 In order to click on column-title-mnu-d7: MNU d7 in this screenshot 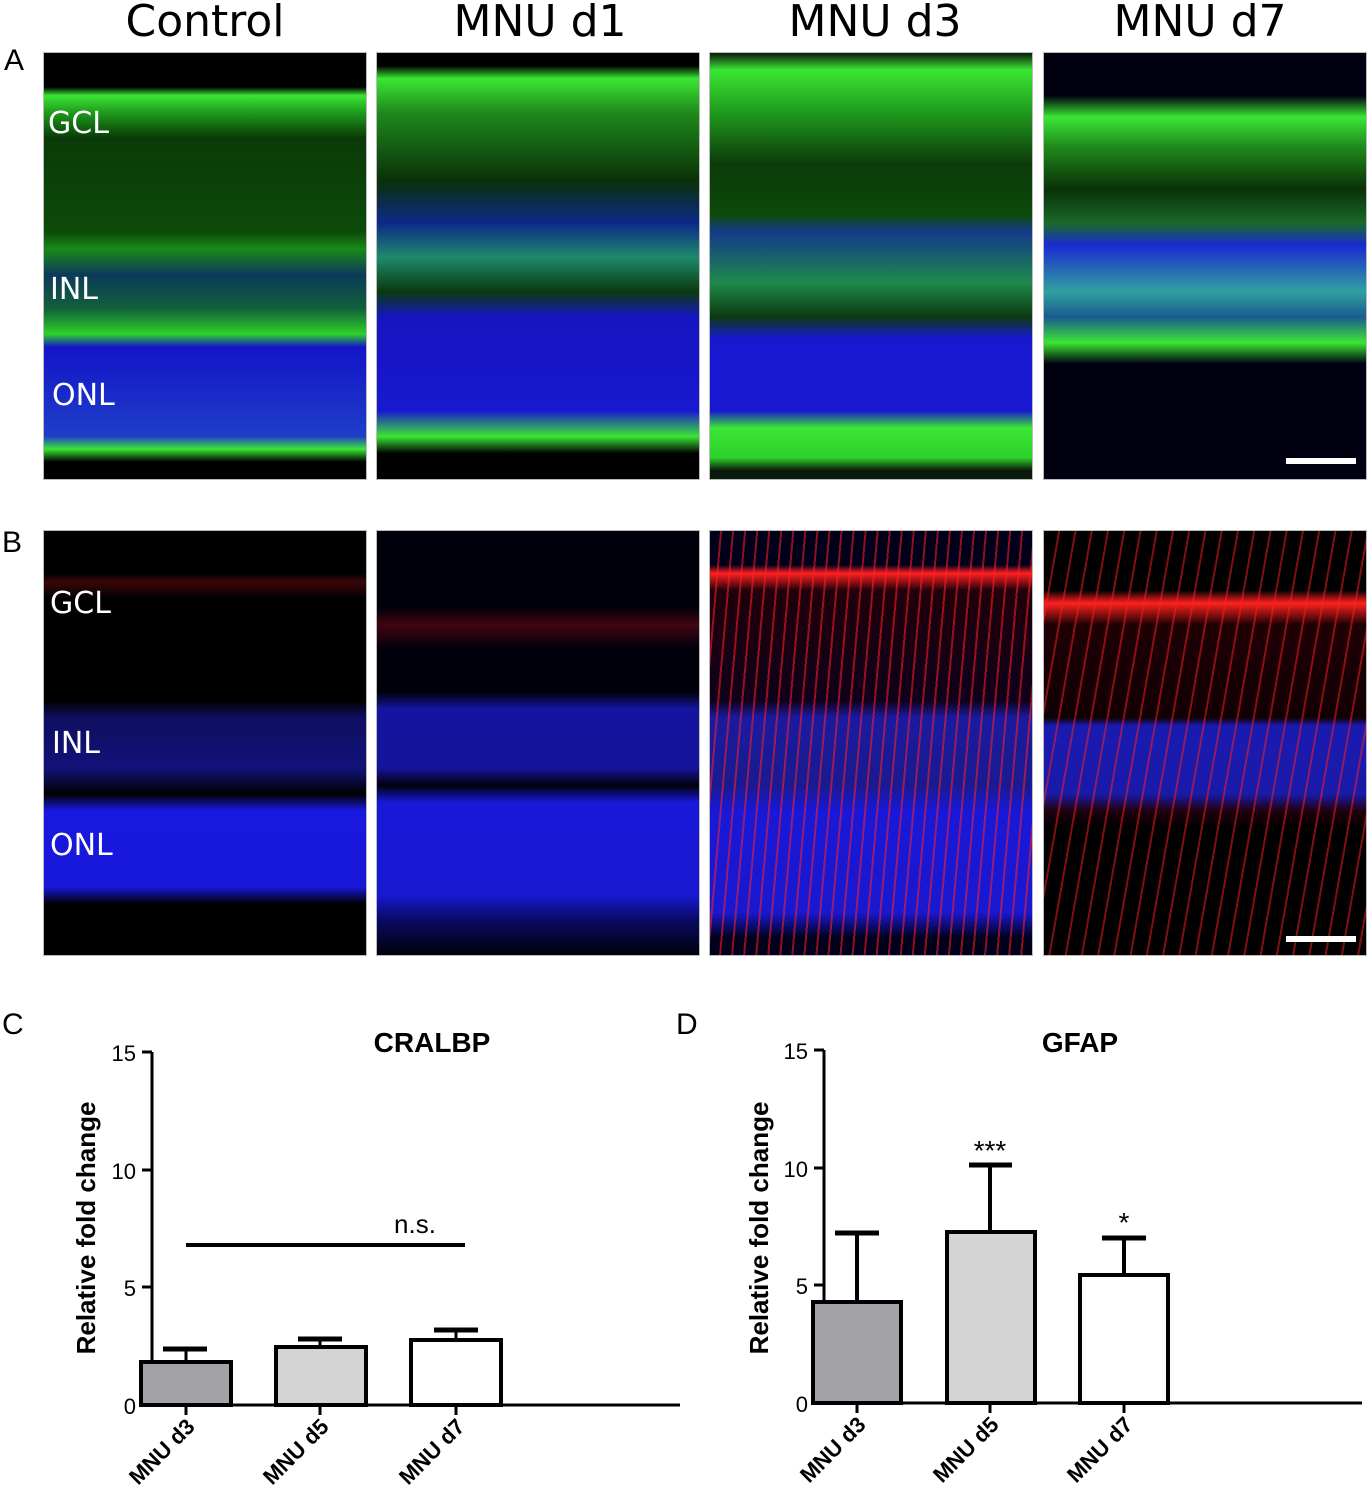, I will do `click(1200, 23)`.